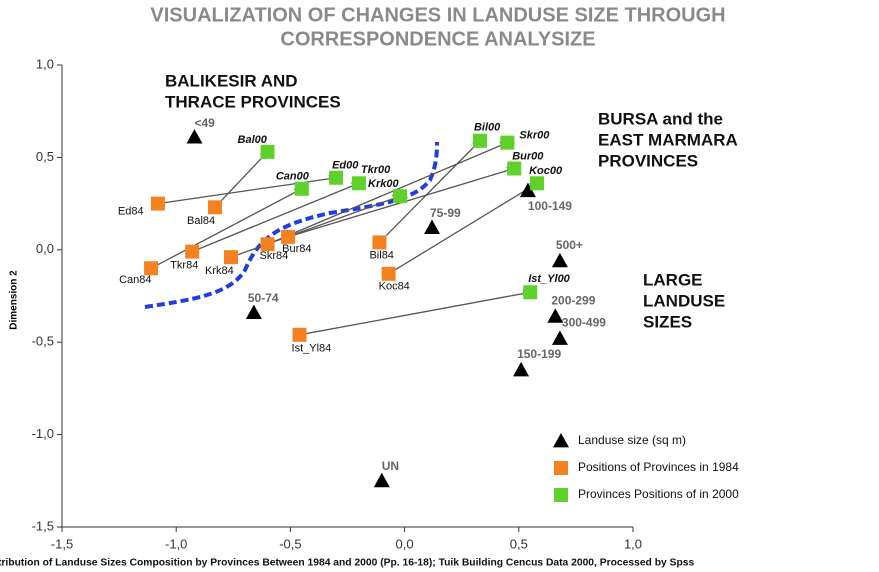 The height and width of the screenshot is (572, 879). What do you see at coordinates (383, 184) in the screenshot?
I see `point-label: Krk00` at bounding box center [383, 184].